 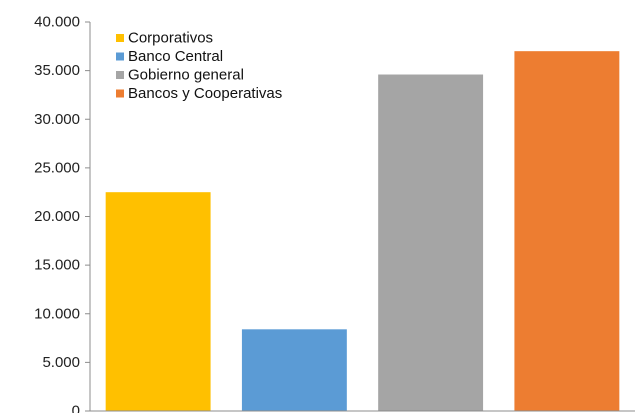 What do you see at coordinates (57, 313) in the screenshot?
I see `y-tick-label: 10.000` at bounding box center [57, 313].